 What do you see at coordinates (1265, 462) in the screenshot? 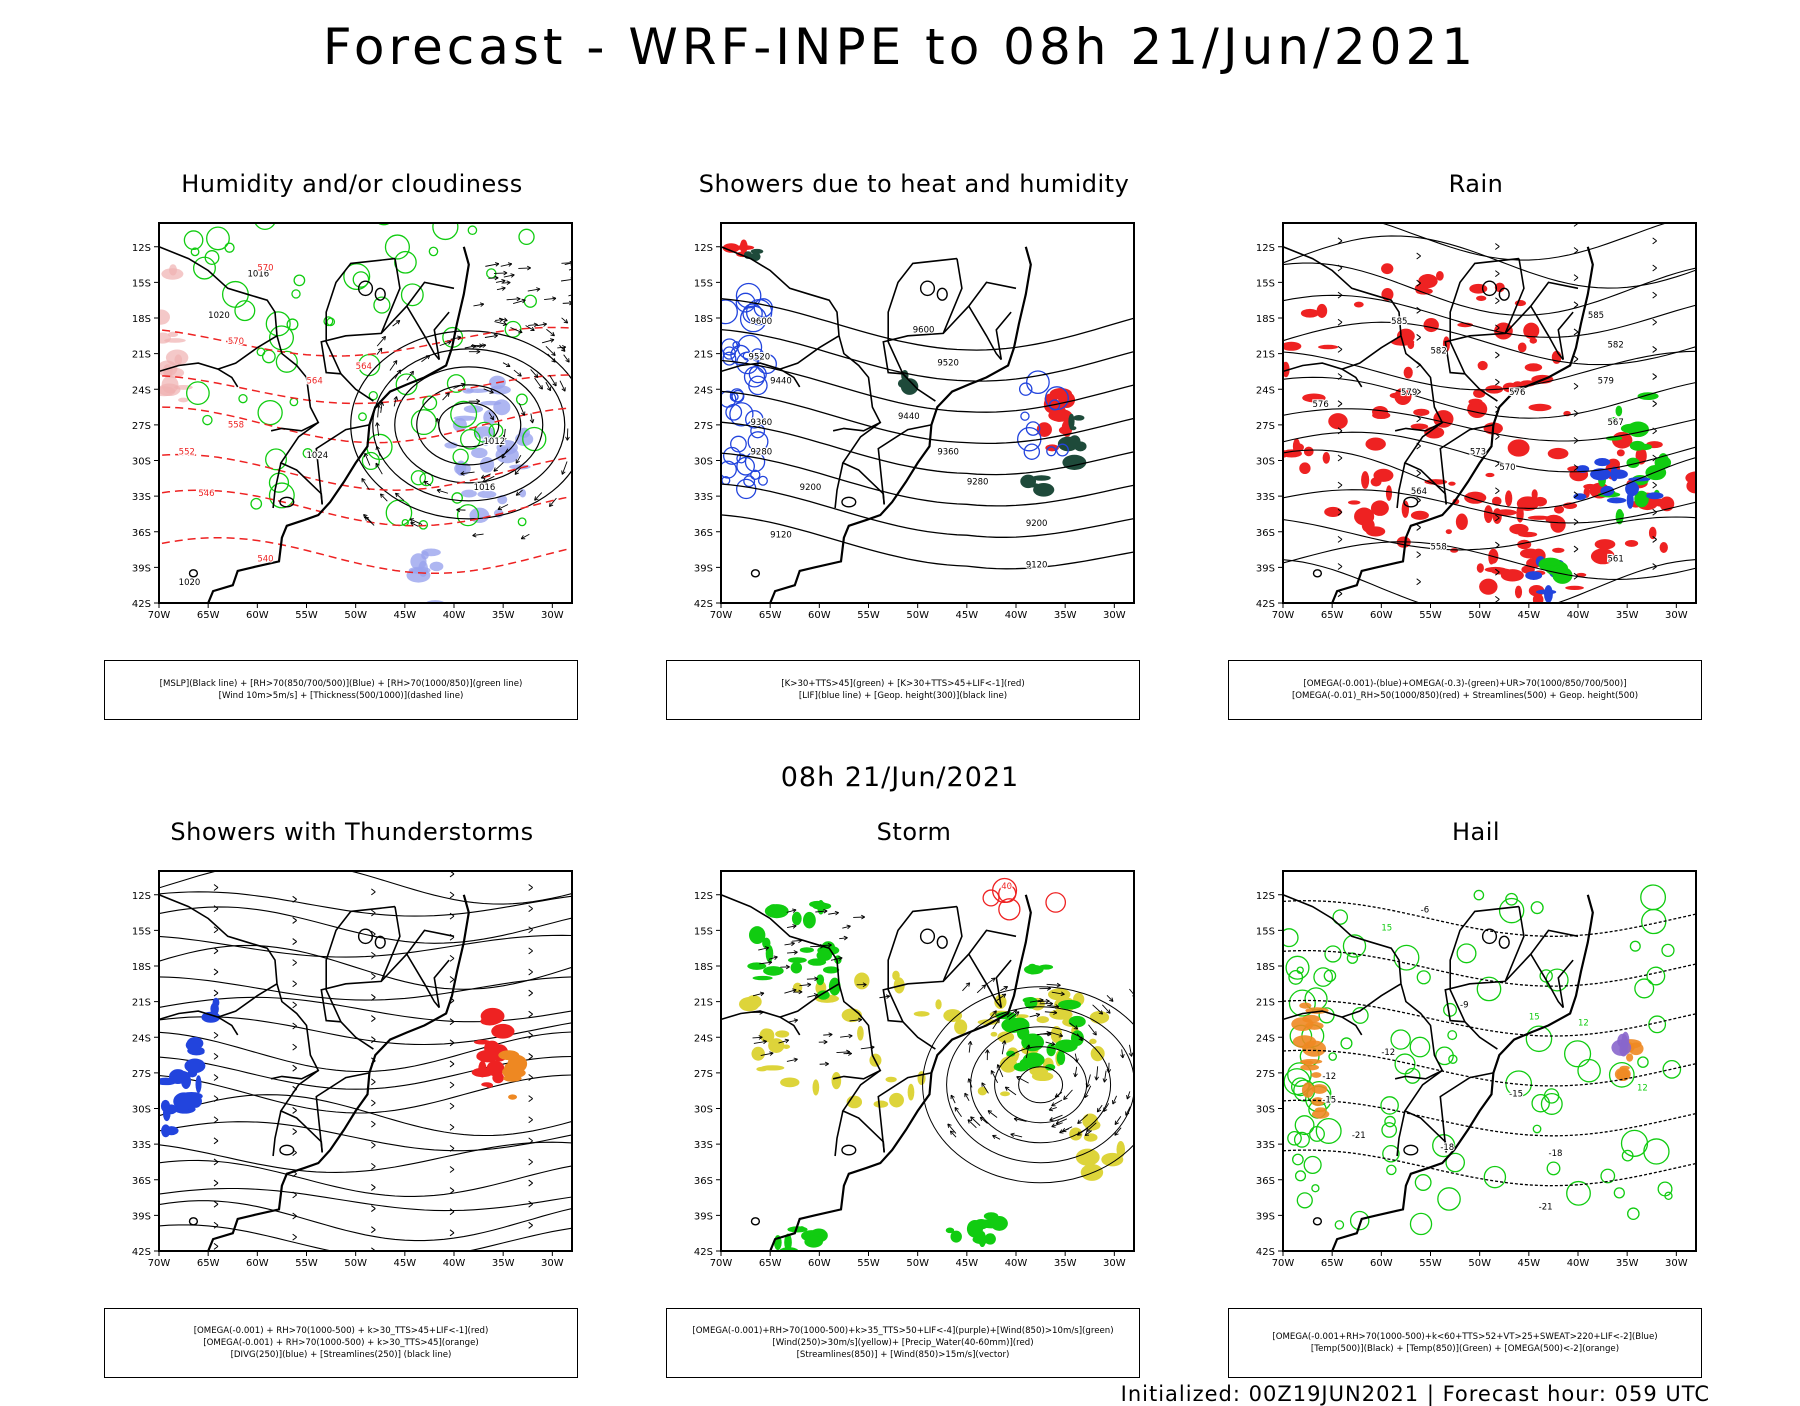
I see `lat-label: 30S` at bounding box center [1265, 462].